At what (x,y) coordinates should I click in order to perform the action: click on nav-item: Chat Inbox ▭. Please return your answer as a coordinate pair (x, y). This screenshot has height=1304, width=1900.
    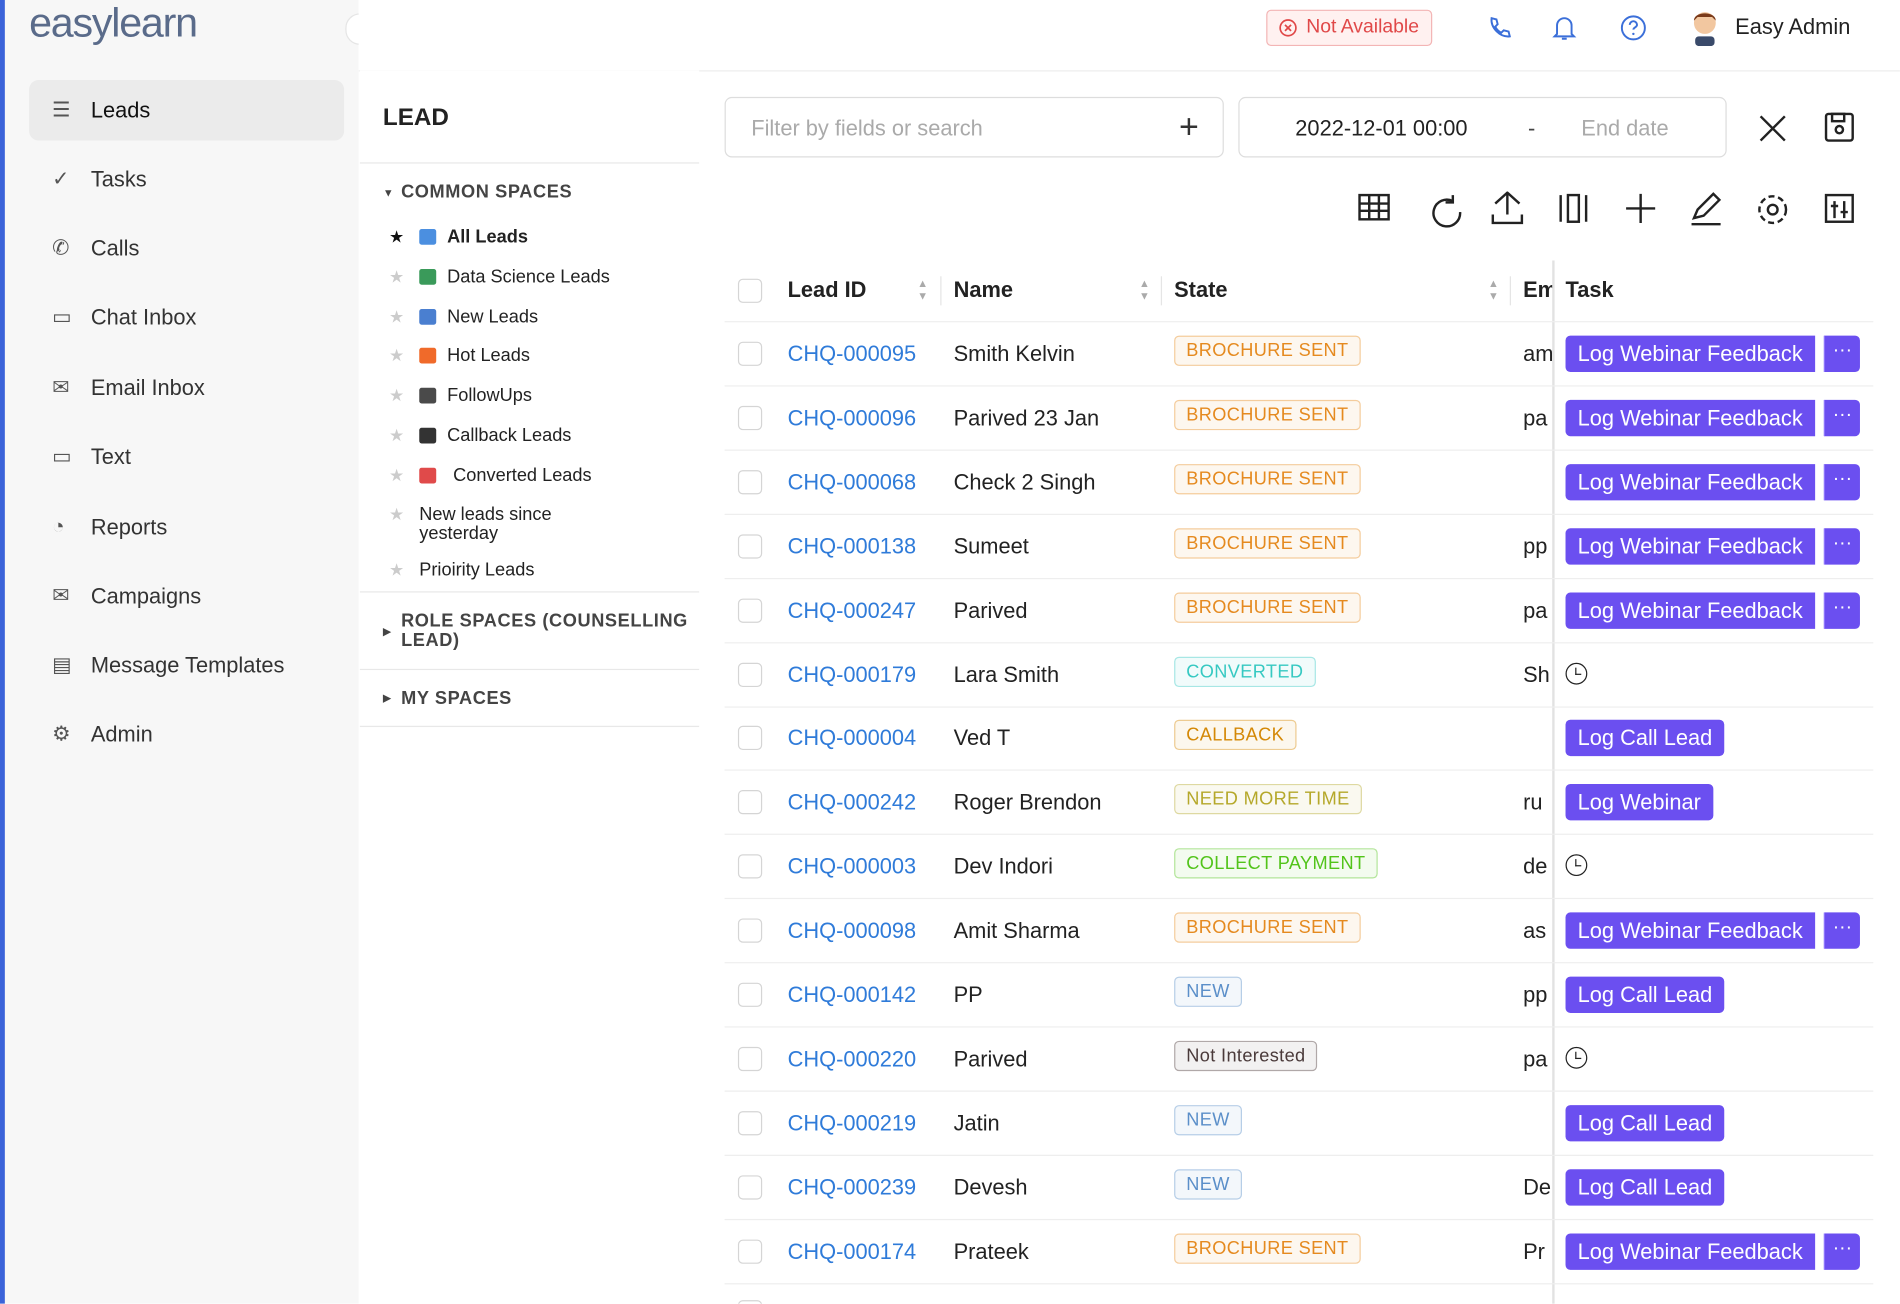
    Looking at the image, I should click on (124, 316).